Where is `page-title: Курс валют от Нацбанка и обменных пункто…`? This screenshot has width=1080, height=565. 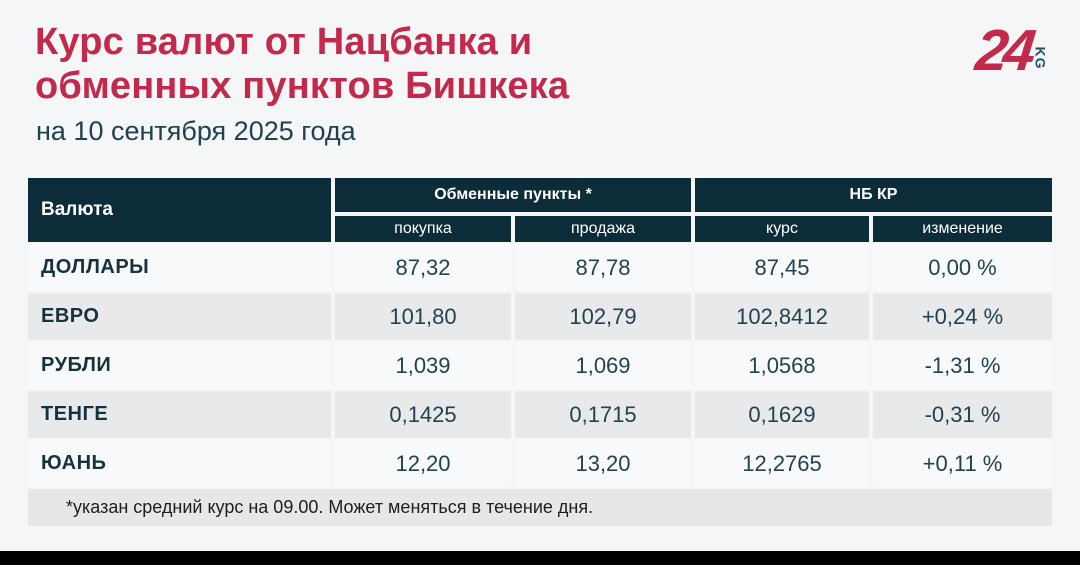 page-title: Курс валют от Нацбанка и обменных пункто… is located at coordinates (302, 64).